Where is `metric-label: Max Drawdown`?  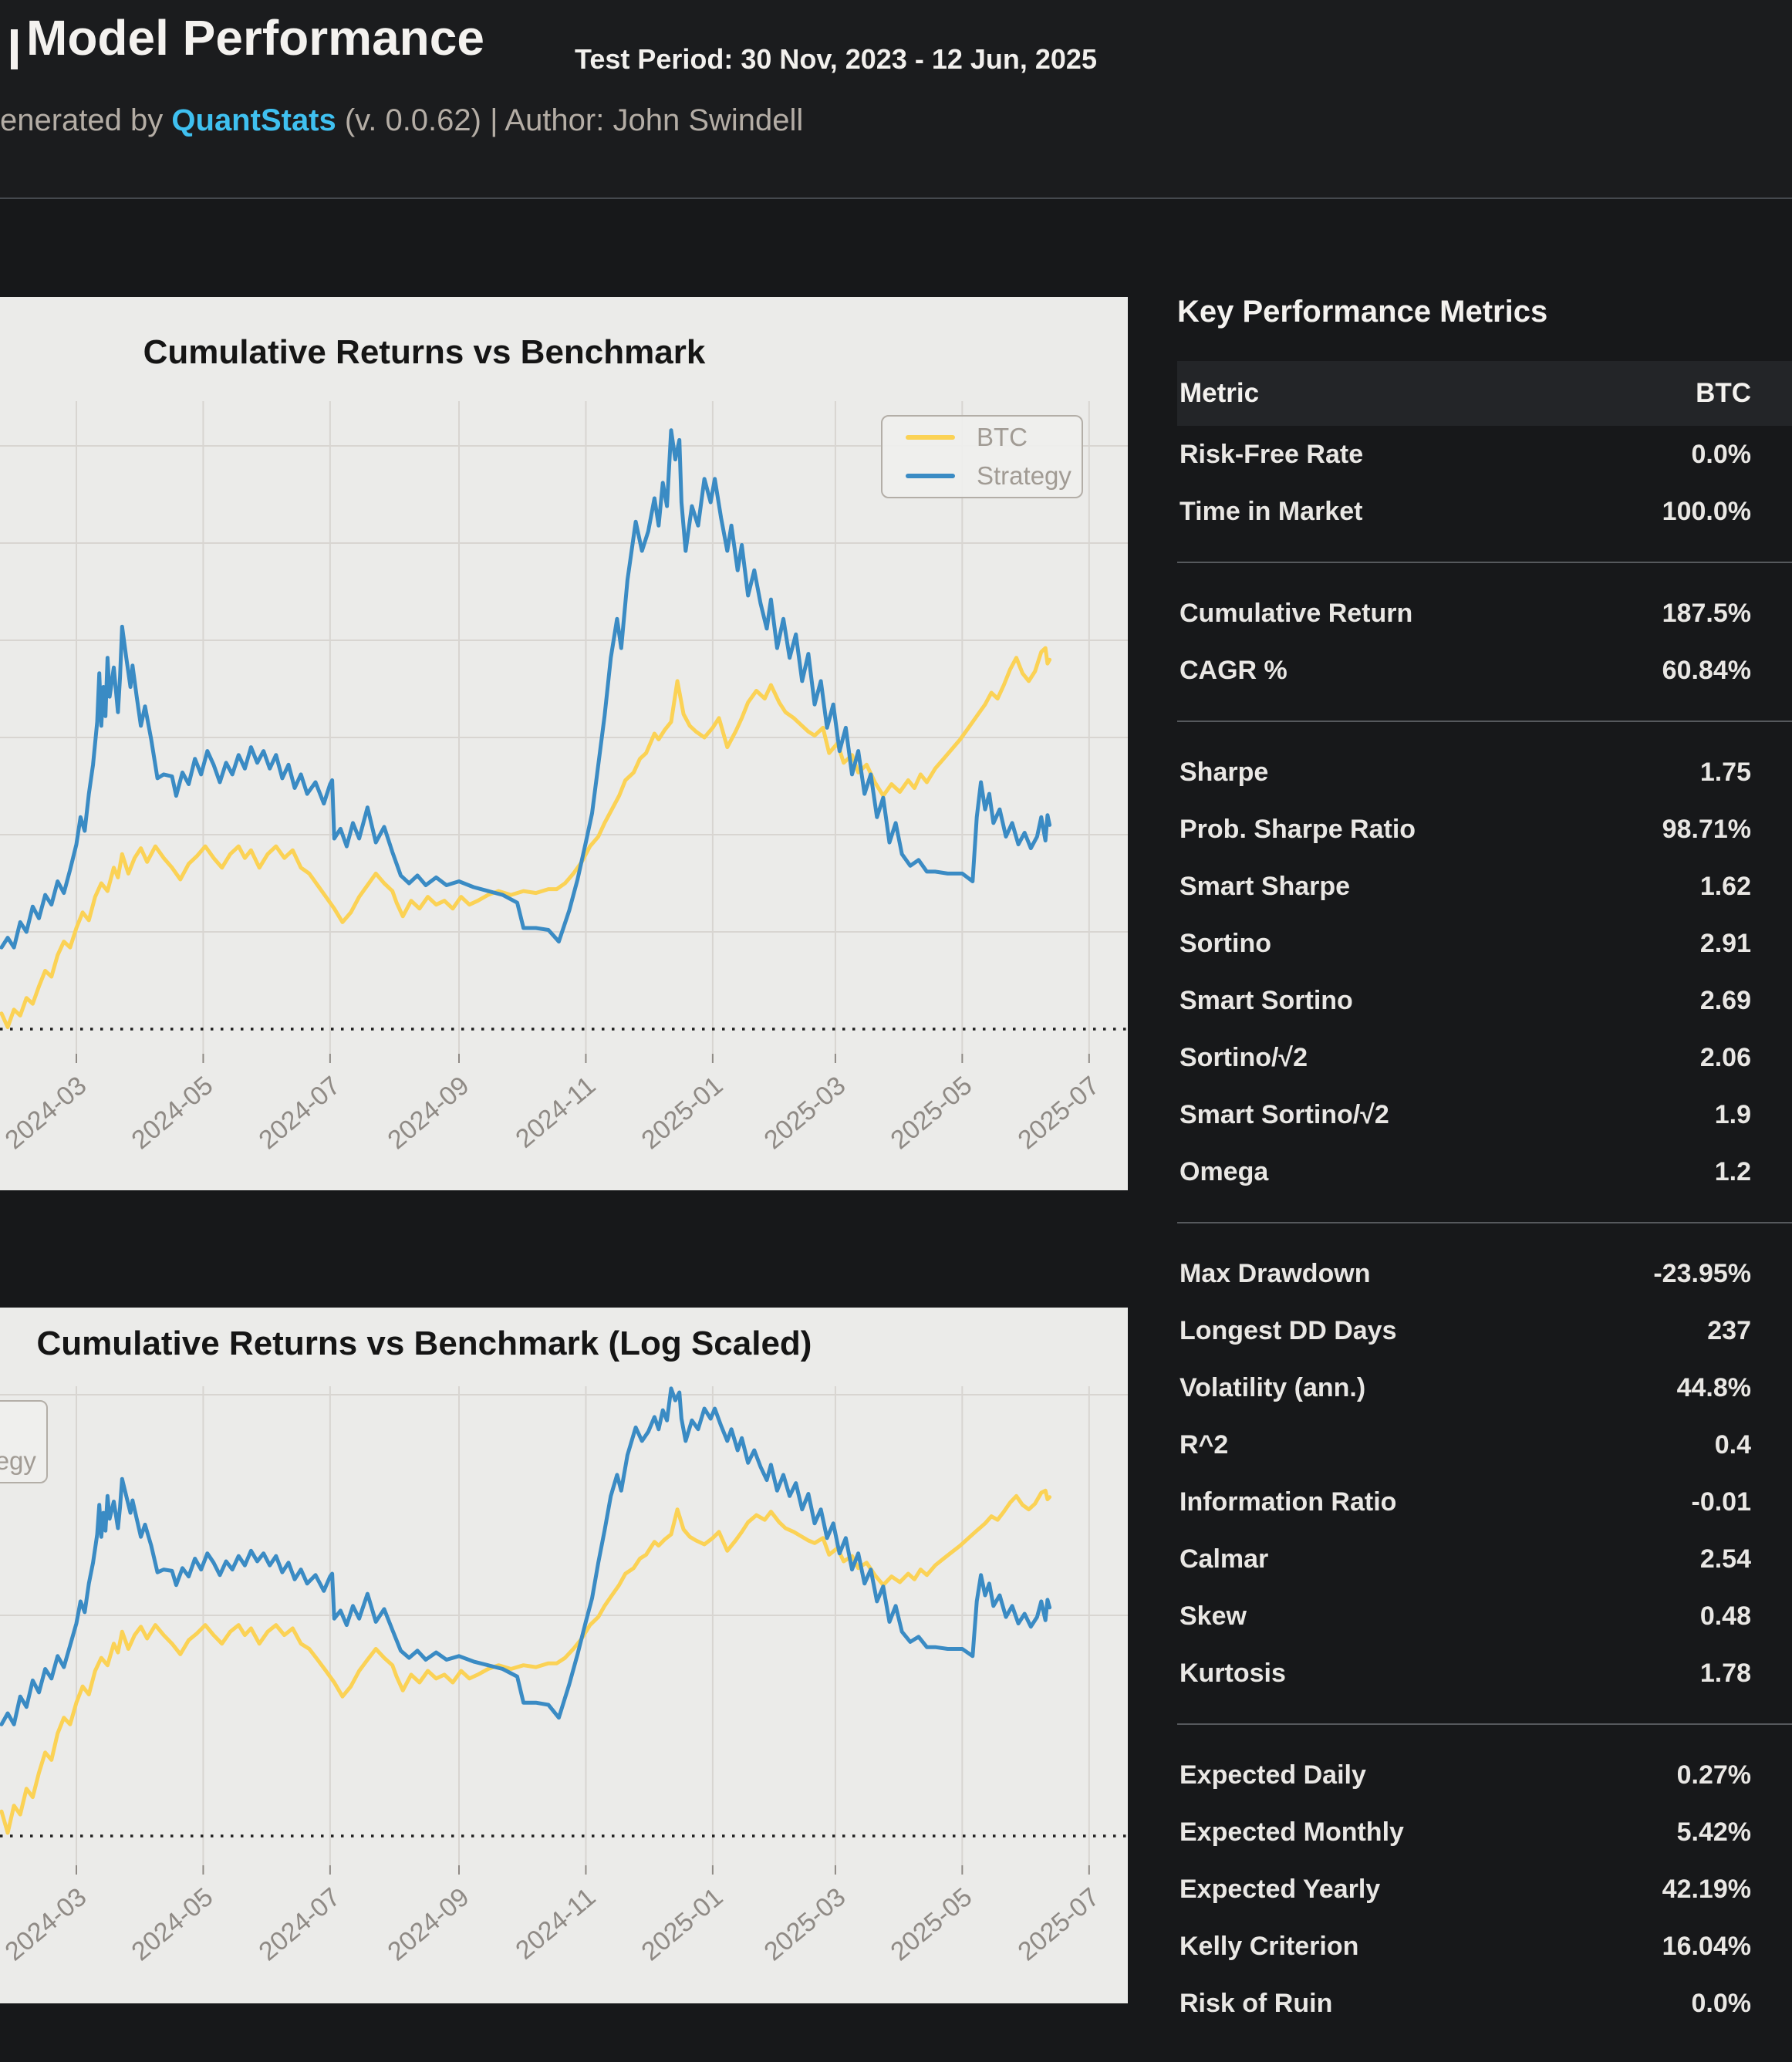
metric-label: Max Drawdown is located at coordinates (1275, 1273).